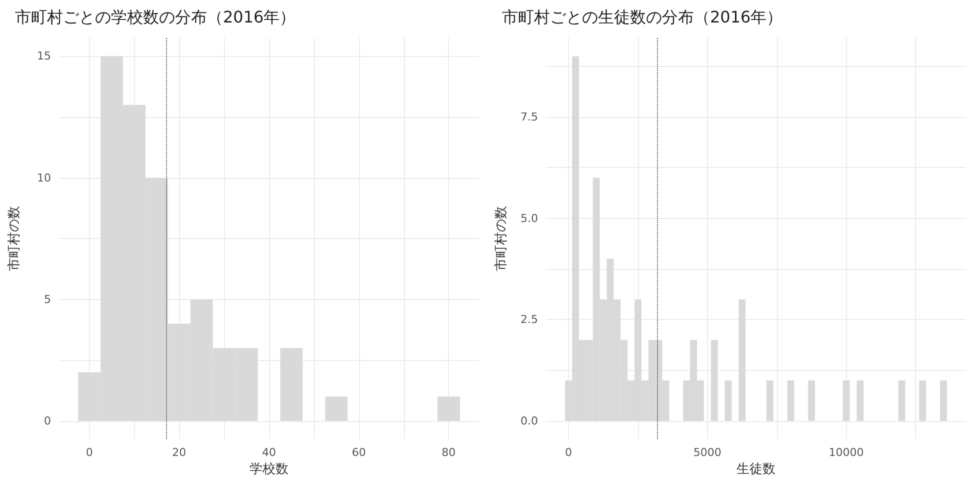 This screenshot has width=974, height=481. I want to click on y-tick-label: 7.5, so click(529, 117).